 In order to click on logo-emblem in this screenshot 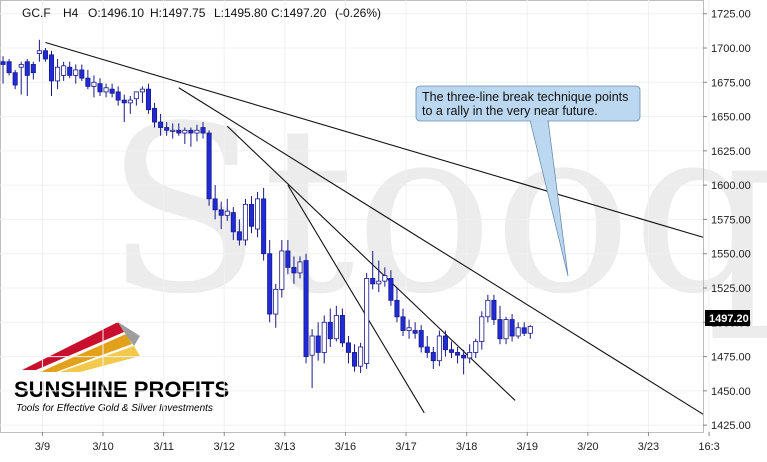, I will do `click(81, 347)`.